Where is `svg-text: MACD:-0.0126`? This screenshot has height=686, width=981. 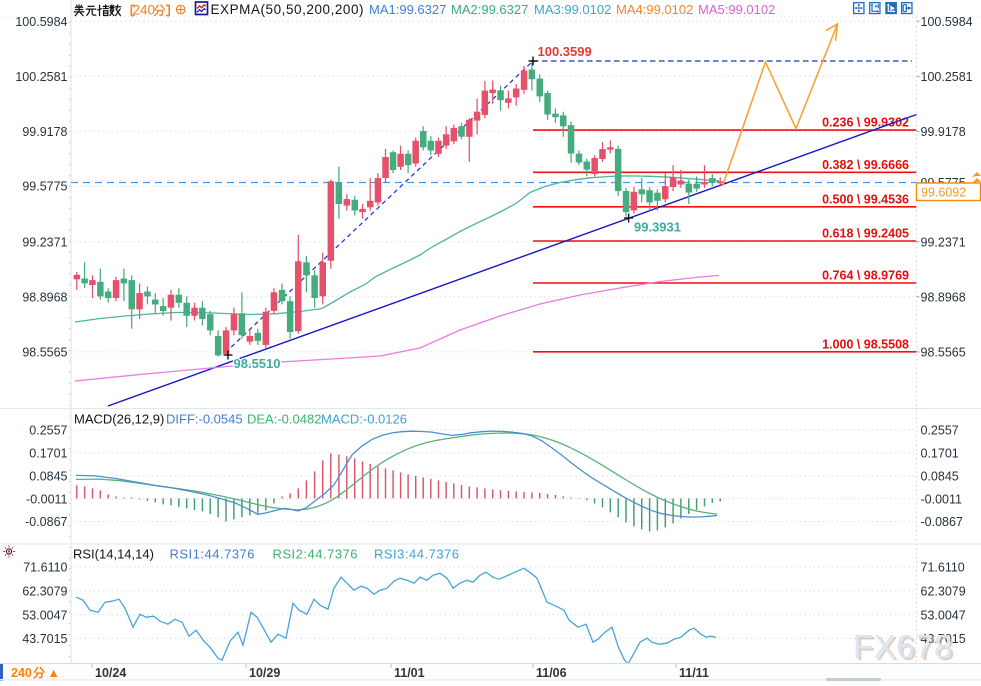 svg-text: MACD:-0.0126 is located at coordinates (364, 419).